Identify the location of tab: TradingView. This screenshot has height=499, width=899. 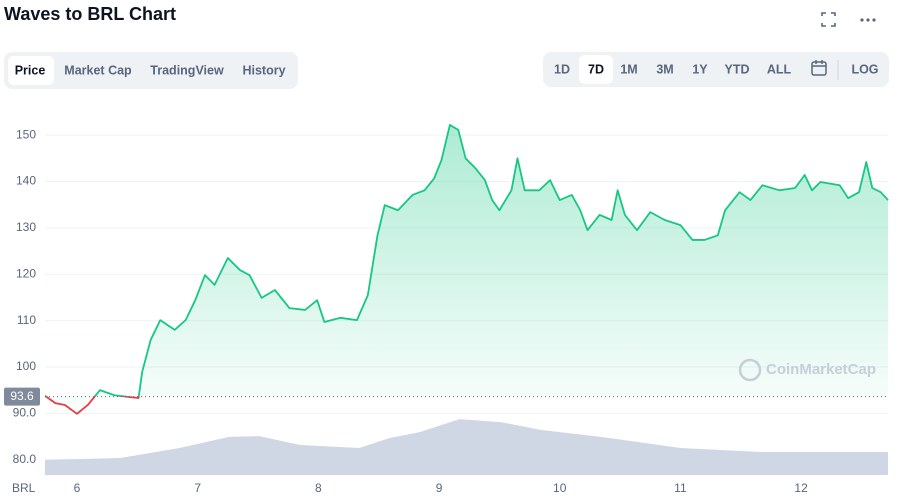
(187, 70).